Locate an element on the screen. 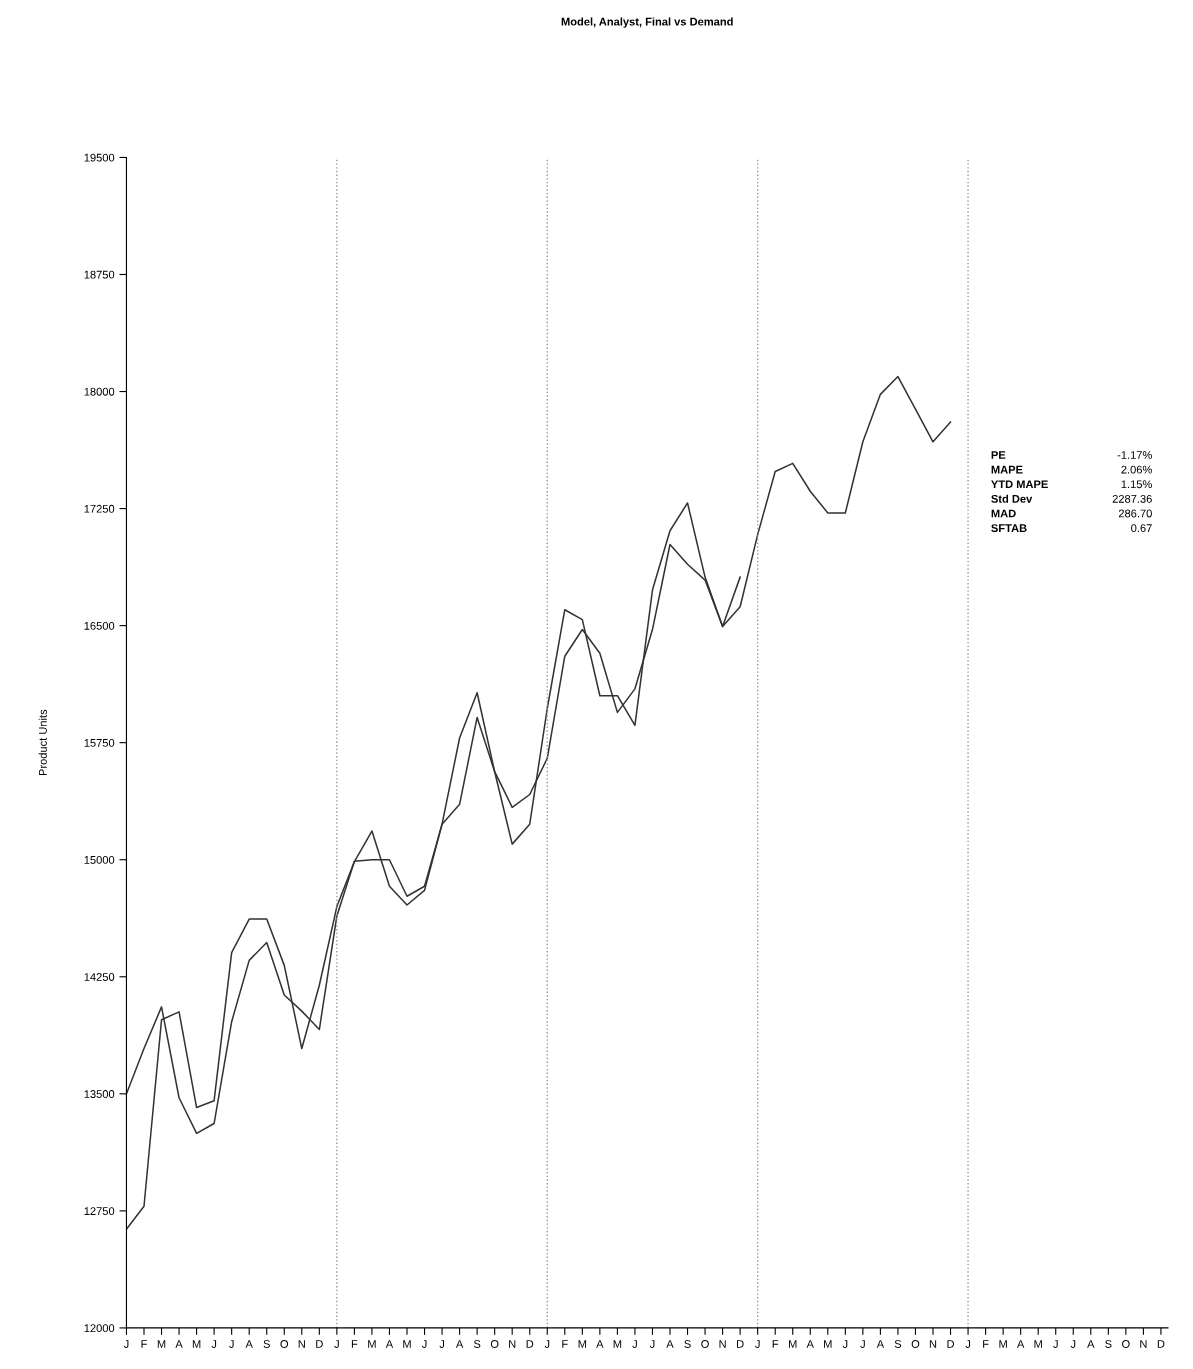 Image resolution: width=1193 pixels, height=1369 pixels. annotation: 2.06% is located at coordinates (1136, 469).